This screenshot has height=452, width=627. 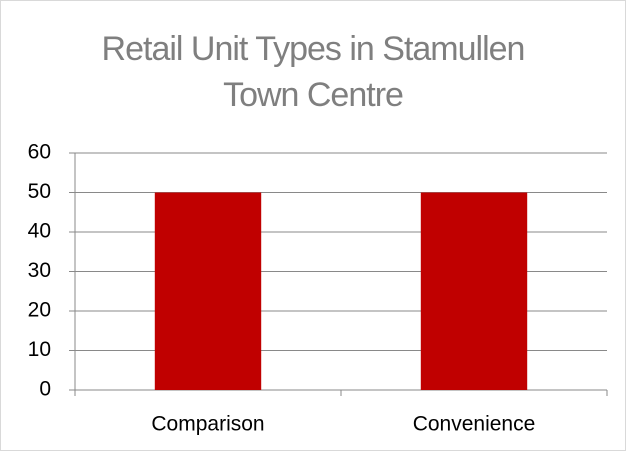 I want to click on y-tick-label: 40, so click(x=39, y=231).